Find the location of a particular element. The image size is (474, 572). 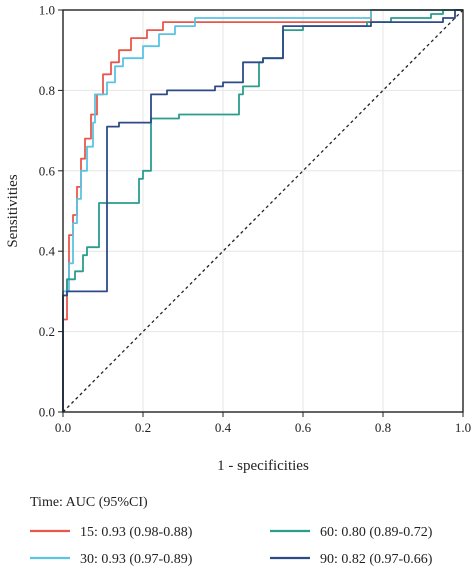

y-tick-label: 0.6 is located at coordinates (47, 170).